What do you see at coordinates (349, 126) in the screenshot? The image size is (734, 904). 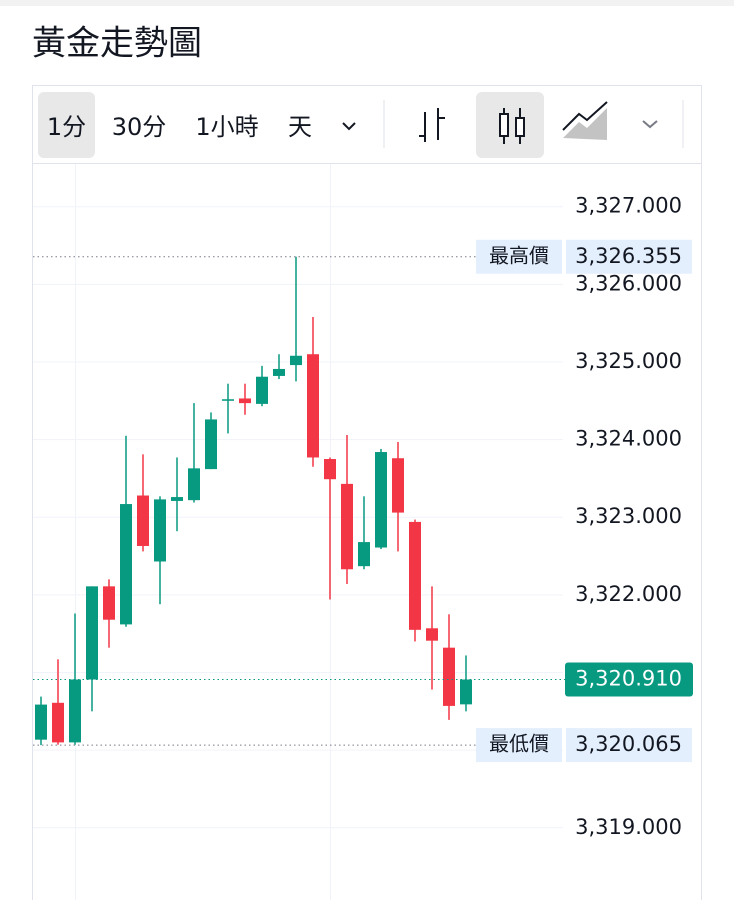 I see `interval-dropdown` at bounding box center [349, 126].